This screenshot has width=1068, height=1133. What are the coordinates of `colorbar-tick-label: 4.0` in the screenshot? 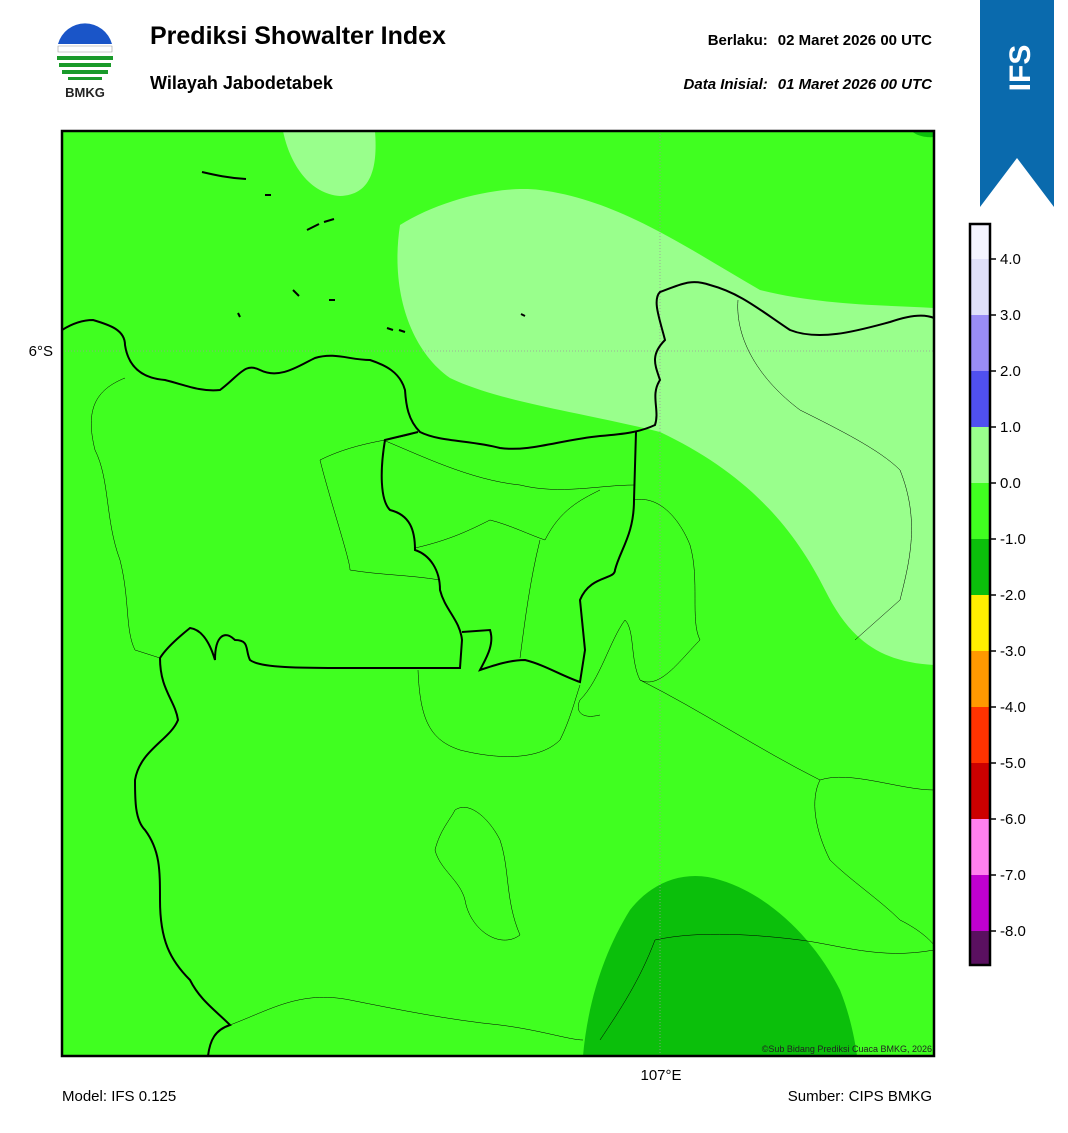 It's located at (1010, 259).